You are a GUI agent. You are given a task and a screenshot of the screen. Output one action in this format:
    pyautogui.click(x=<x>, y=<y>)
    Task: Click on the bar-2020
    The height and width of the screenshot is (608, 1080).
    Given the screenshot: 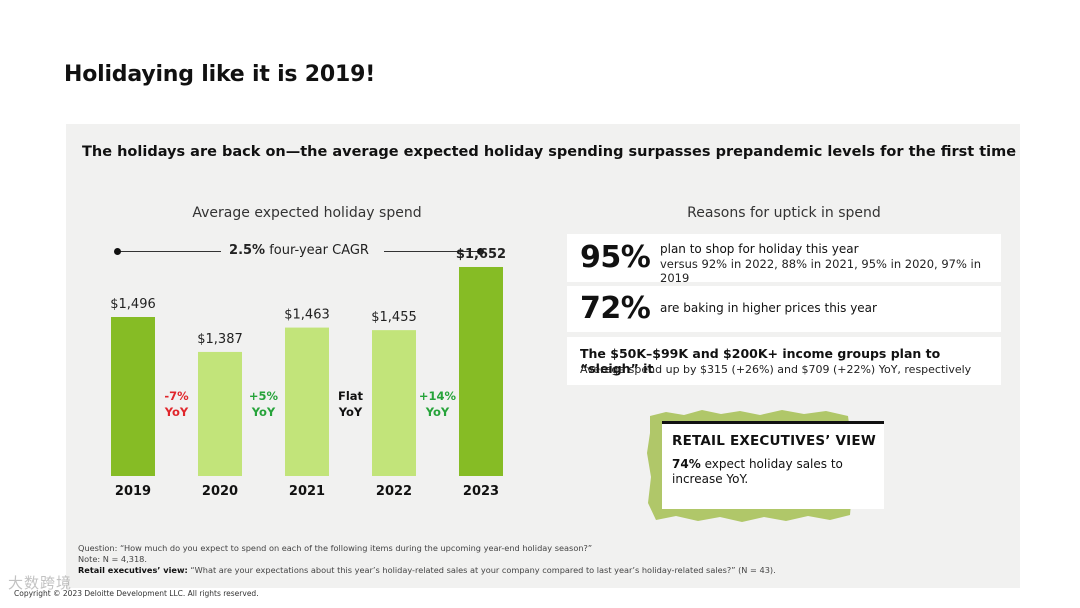 What is the action you would take?
    pyautogui.click(x=220, y=413)
    